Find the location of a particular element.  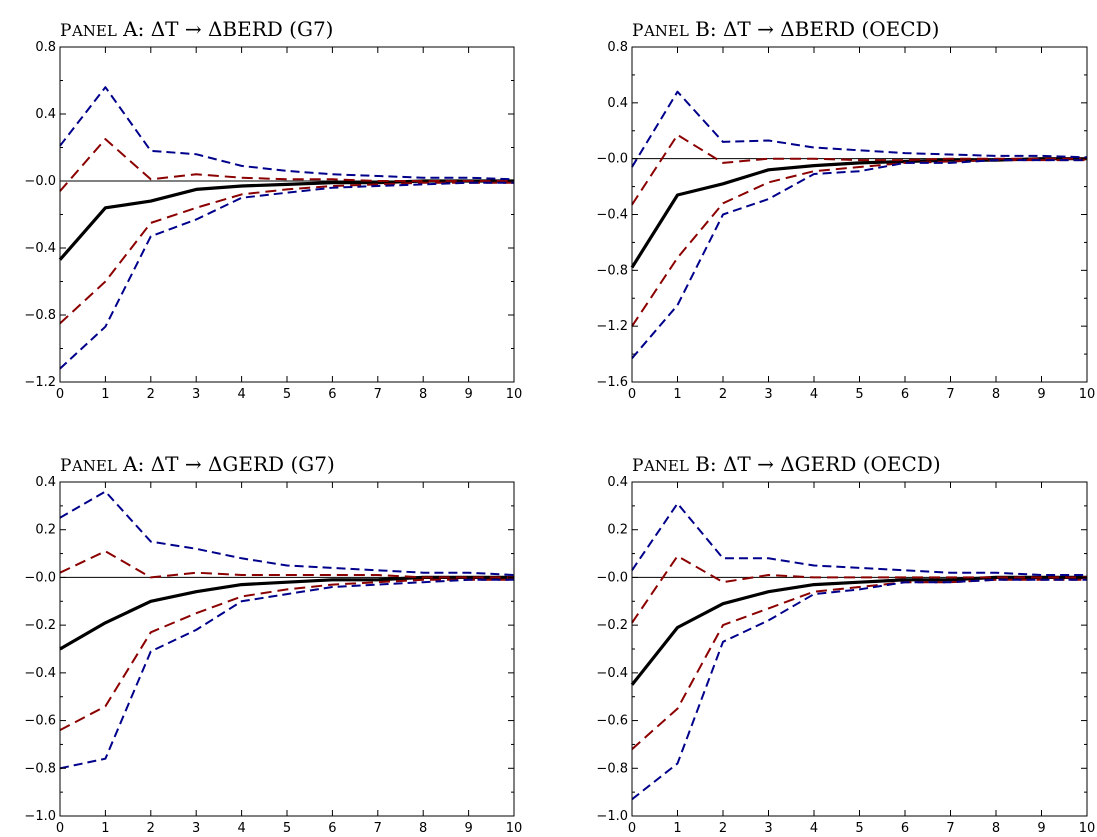

panel-title-text: B: ΔT → ΔGERD (OECD) is located at coordinates (815, 464).